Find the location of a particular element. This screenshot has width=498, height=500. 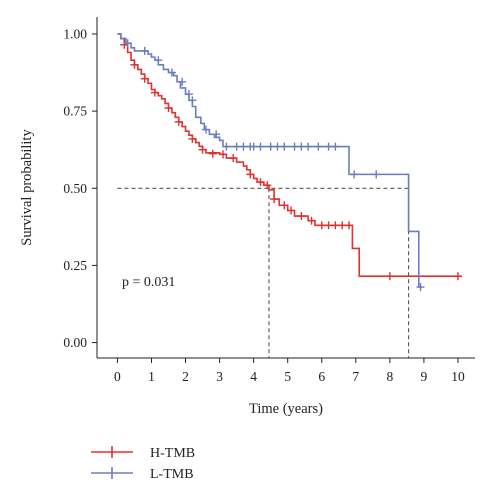

y-axis-title: Survival probability is located at coordinates (27, 187).